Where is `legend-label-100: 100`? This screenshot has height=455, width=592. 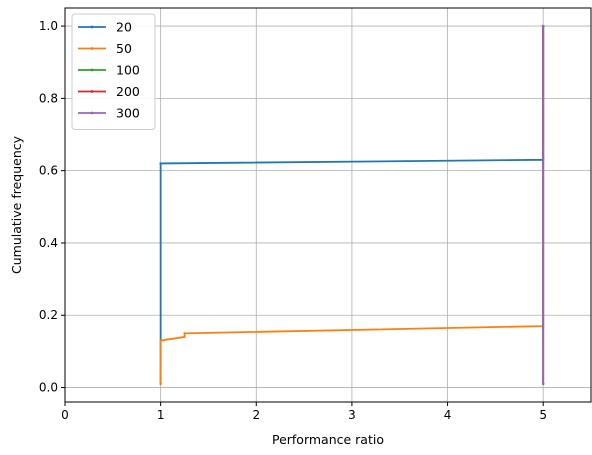
legend-label-100: 100 is located at coordinates (128, 70).